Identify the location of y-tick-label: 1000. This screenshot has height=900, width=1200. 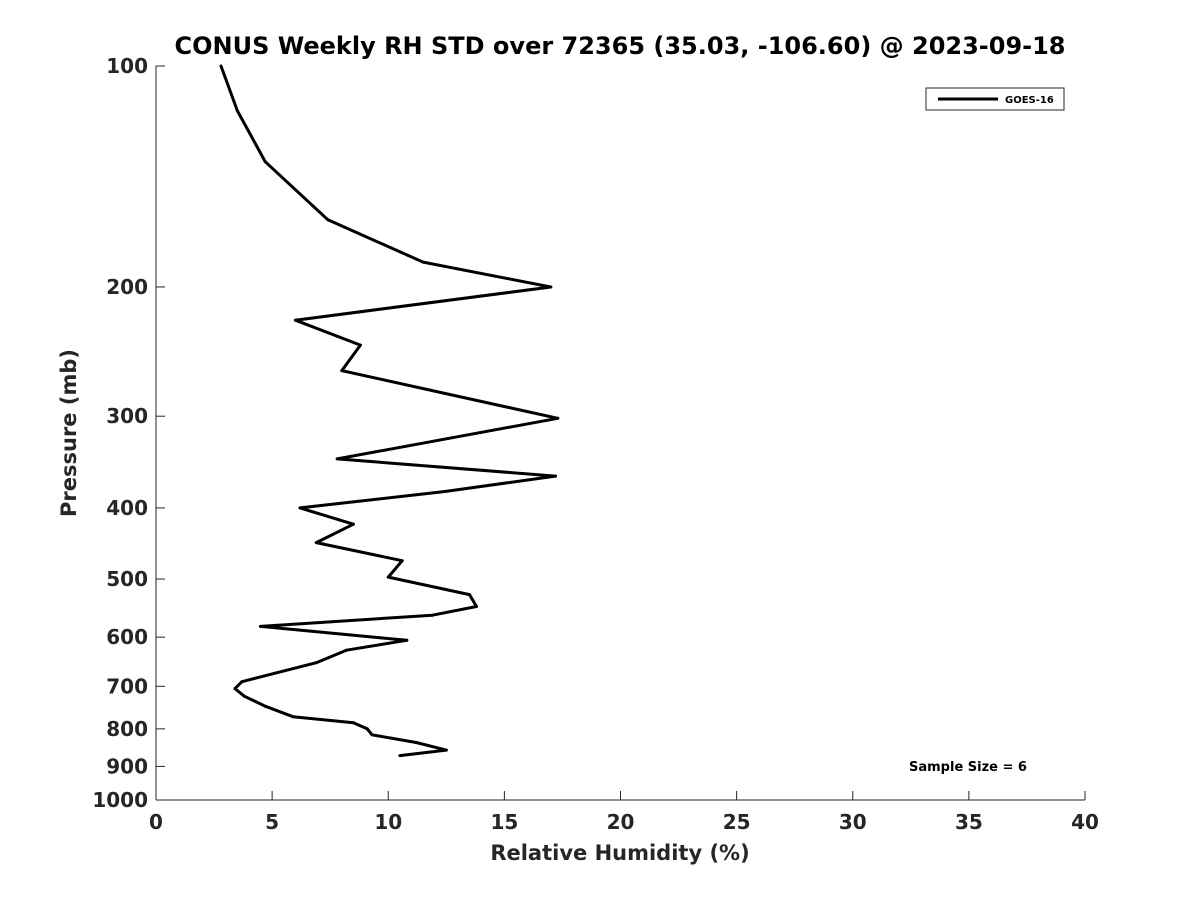
(120, 800).